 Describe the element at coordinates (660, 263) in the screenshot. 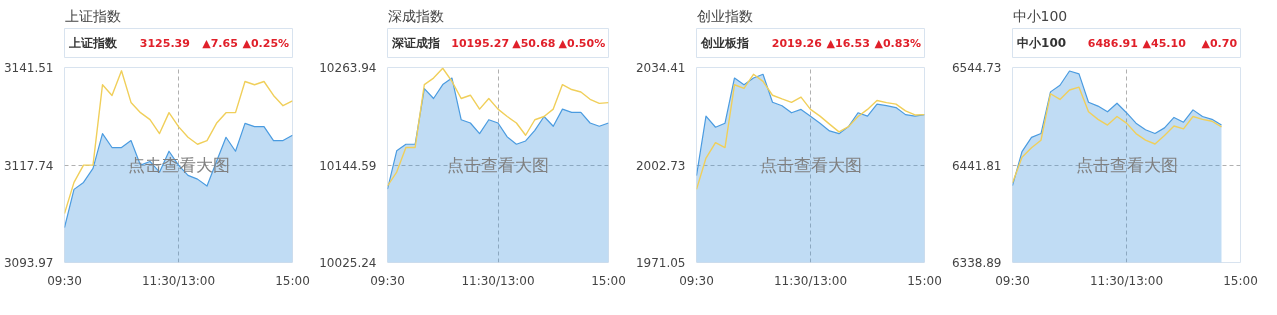

I see `y-tick-label: 1971.05` at that location.